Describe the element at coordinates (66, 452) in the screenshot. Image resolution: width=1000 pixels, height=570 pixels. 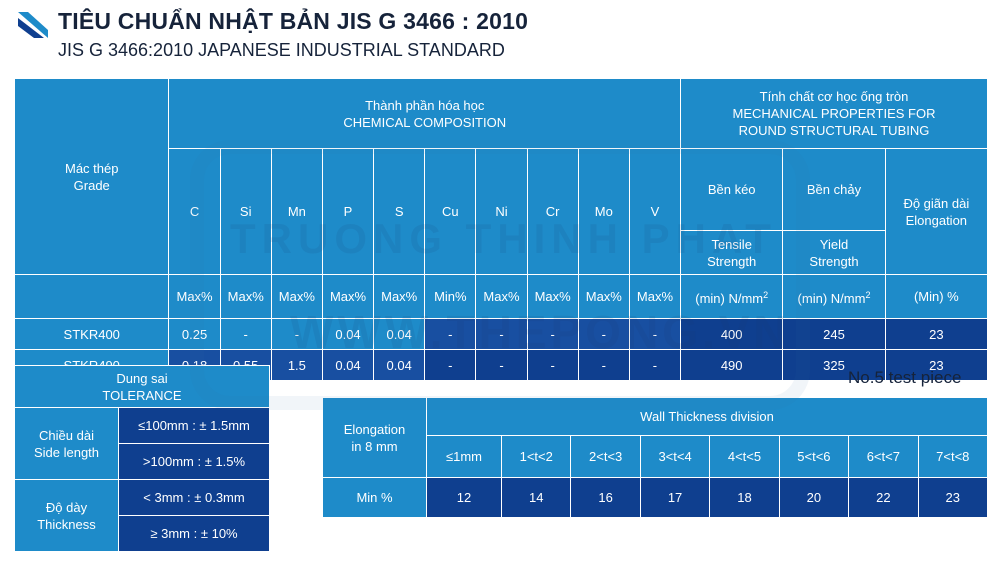
I see `side-label-en: Side length` at that location.